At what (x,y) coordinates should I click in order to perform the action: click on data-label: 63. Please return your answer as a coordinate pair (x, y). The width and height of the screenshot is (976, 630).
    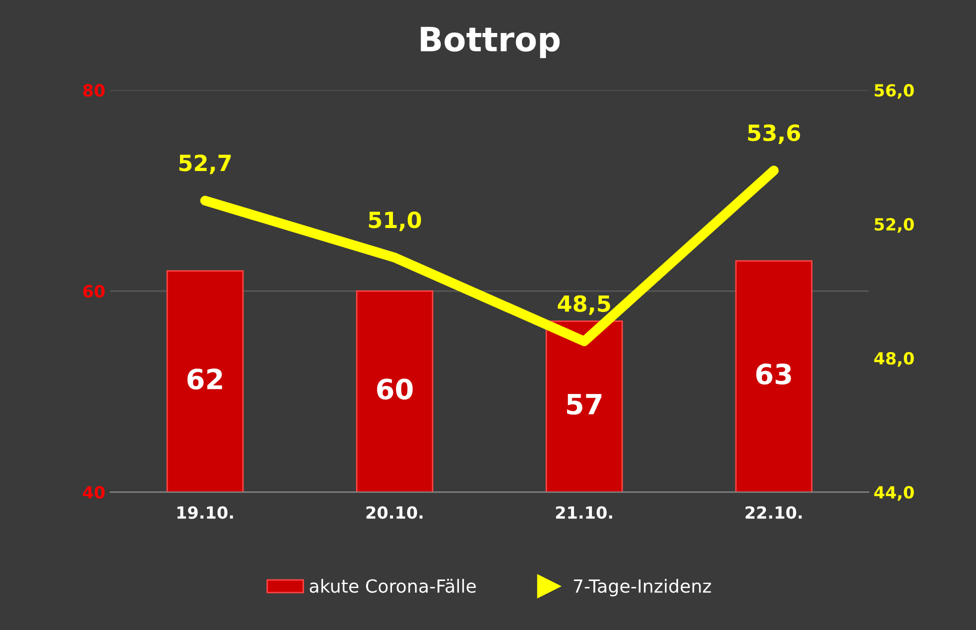
    Looking at the image, I should click on (773, 374).